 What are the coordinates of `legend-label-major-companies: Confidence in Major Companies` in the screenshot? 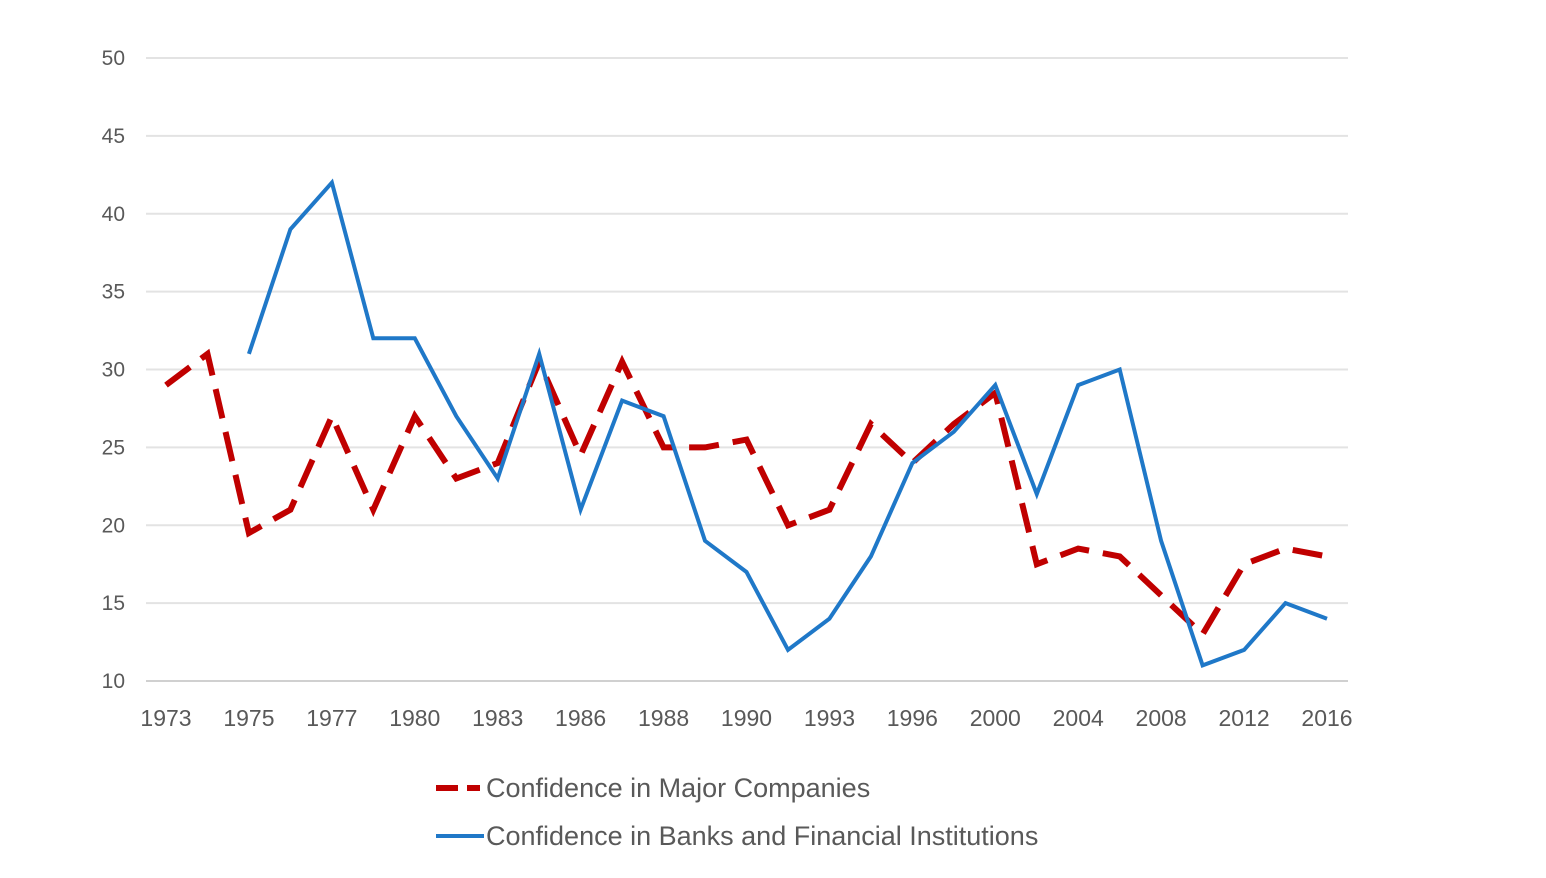 It's located at (678, 788).